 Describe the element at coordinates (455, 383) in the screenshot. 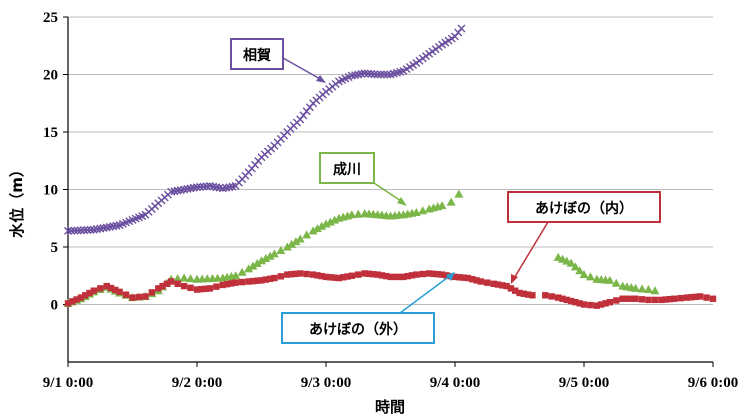

I see `x-tick-label: 9/4 0:00` at that location.